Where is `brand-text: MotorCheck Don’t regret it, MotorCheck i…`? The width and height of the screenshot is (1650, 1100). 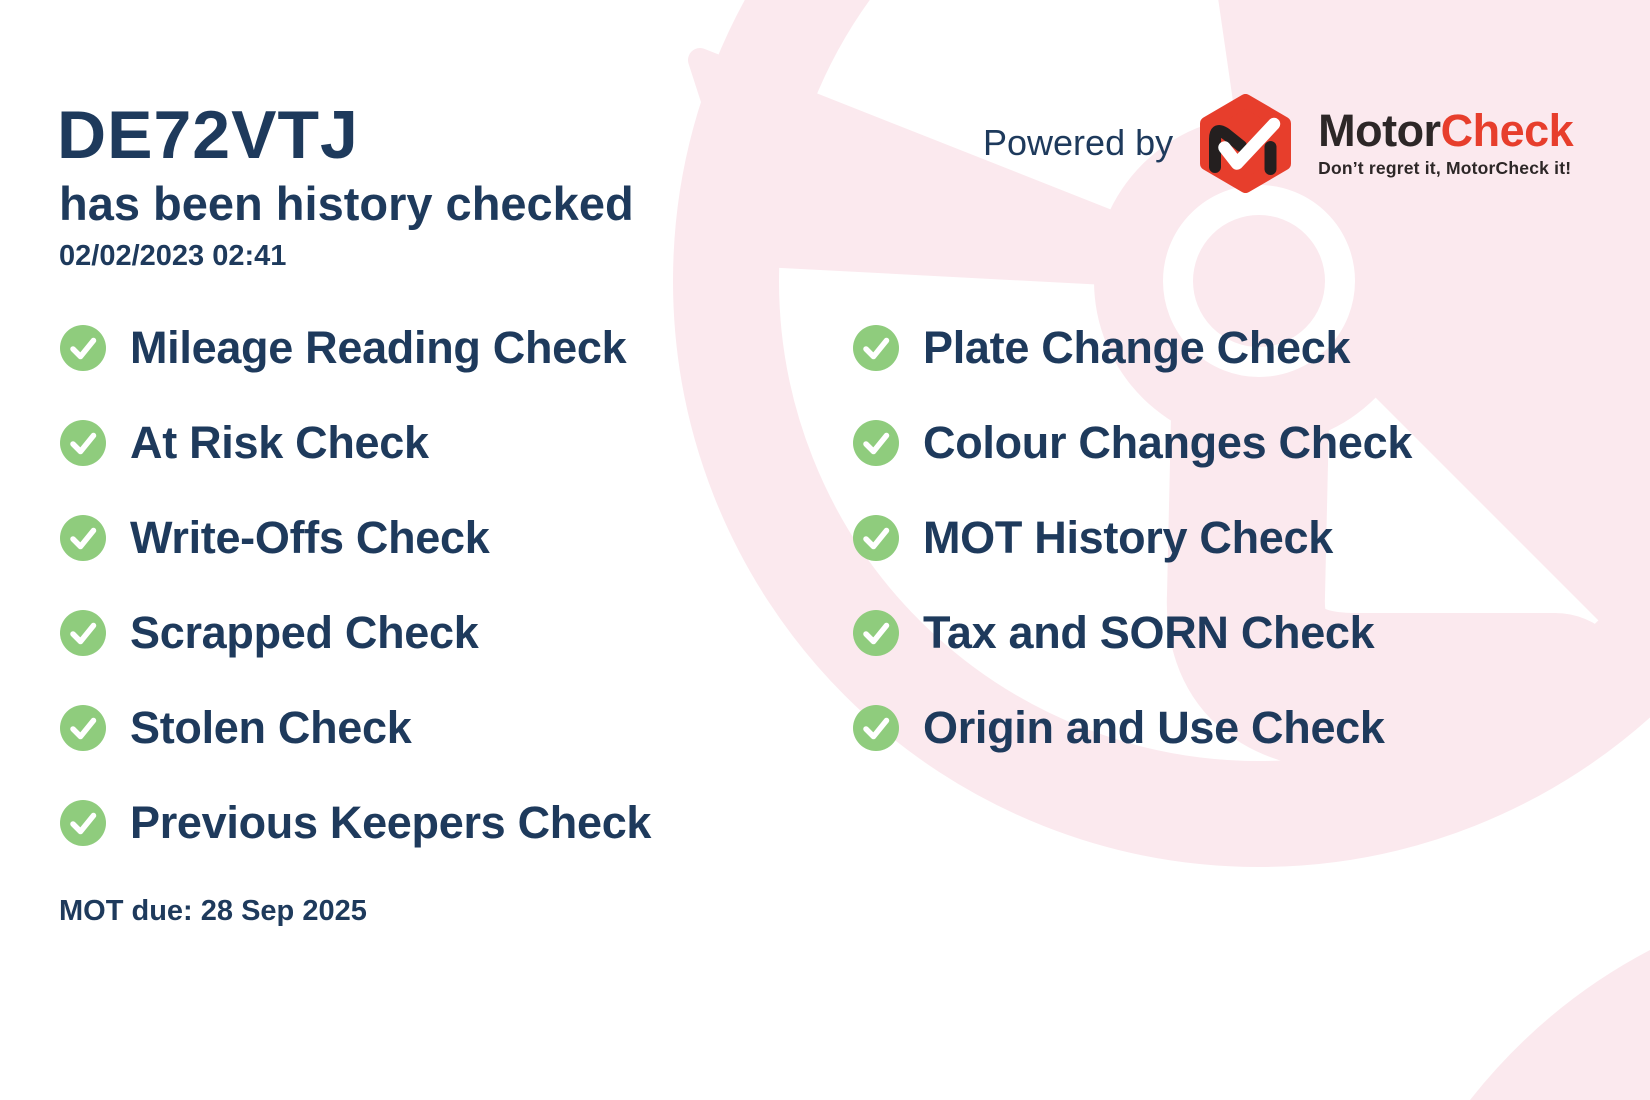 brand-text: MotorCheck Don’t regret it, MotorCheck i… is located at coordinates (1446, 141).